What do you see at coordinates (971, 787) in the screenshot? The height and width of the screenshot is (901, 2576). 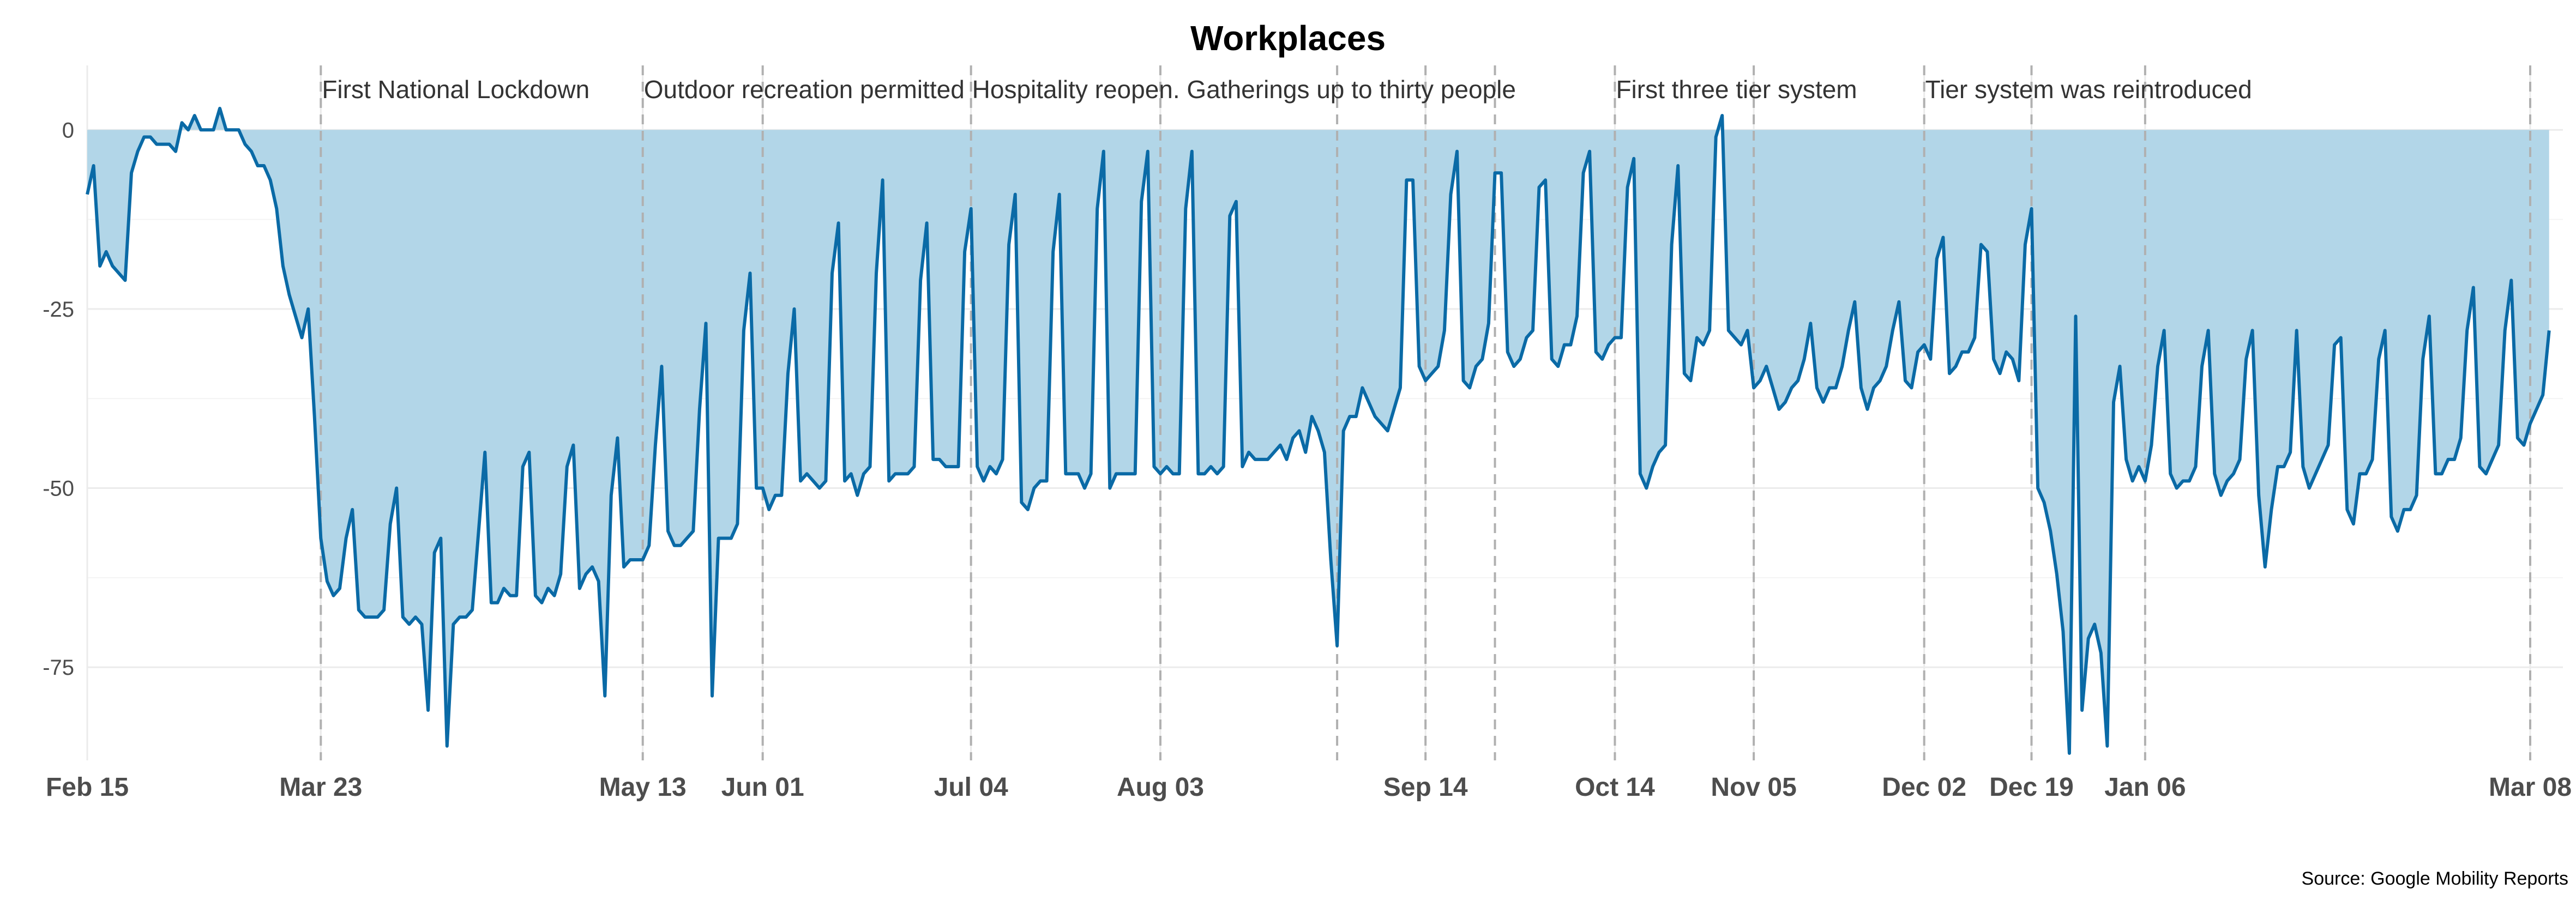 I see `x-tick-label: Jul 04` at bounding box center [971, 787].